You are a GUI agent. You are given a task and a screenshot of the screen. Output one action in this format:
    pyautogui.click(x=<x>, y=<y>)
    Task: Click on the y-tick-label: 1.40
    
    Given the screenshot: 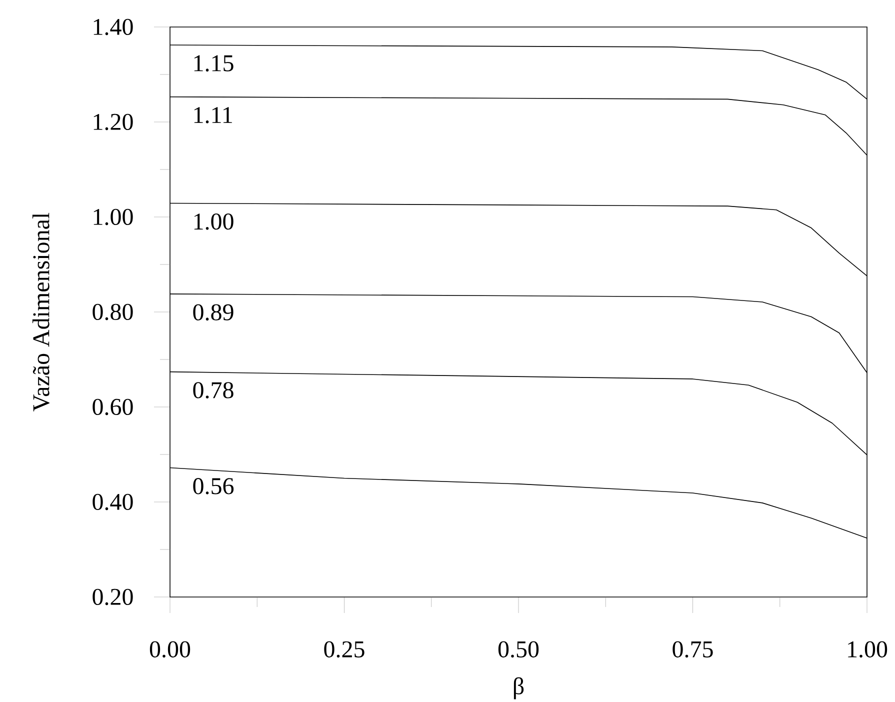 What is the action you would take?
    pyautogui.click(x=113, y=27)
    